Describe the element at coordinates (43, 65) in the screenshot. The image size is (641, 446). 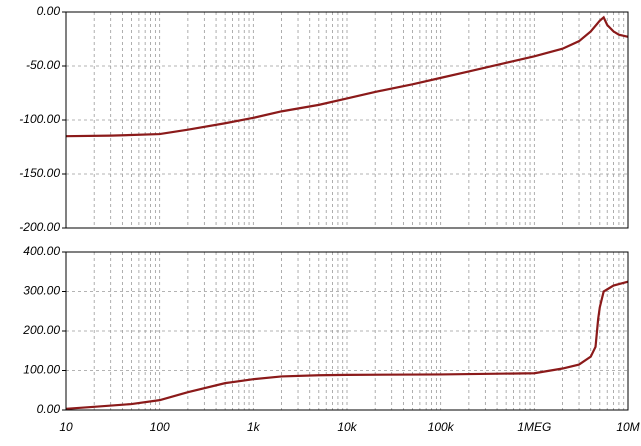
I see `y-tick-label: -50.00` at that location.